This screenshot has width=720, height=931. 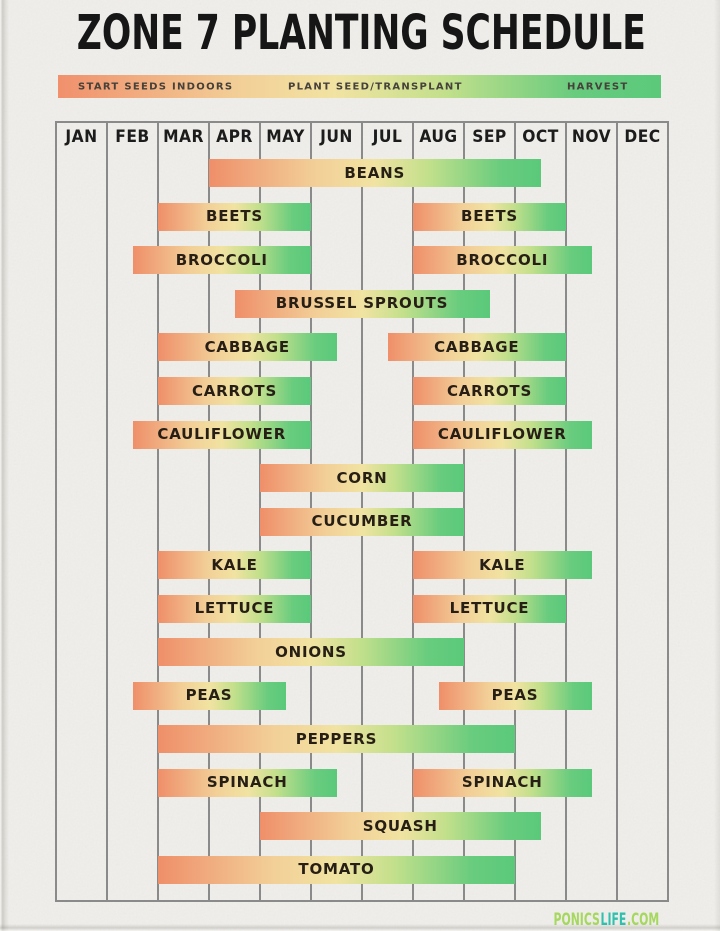 I want to click on bar-cauliflower-2: CAULIFLOWER, so click(x=502, y=434).